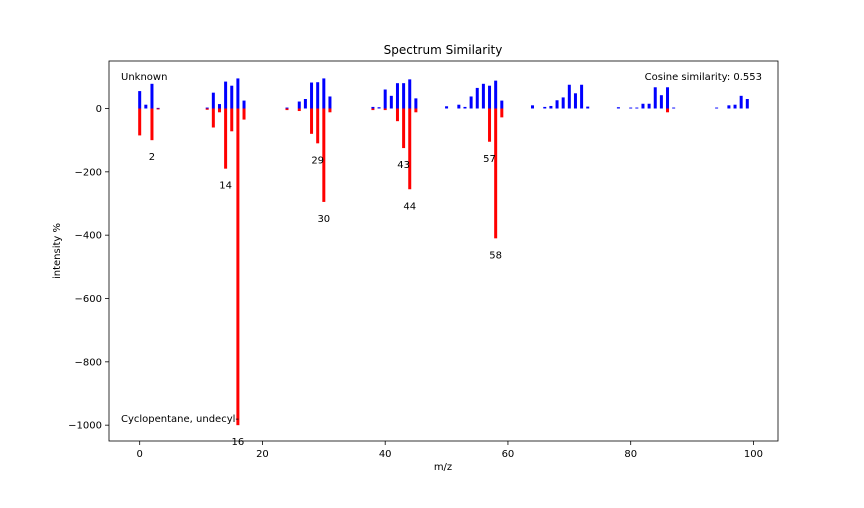 The image size is (864, 508). Describe the element at coordinates (317, 160) in the screenshot. I see `peak-label-29: 29` at that location.